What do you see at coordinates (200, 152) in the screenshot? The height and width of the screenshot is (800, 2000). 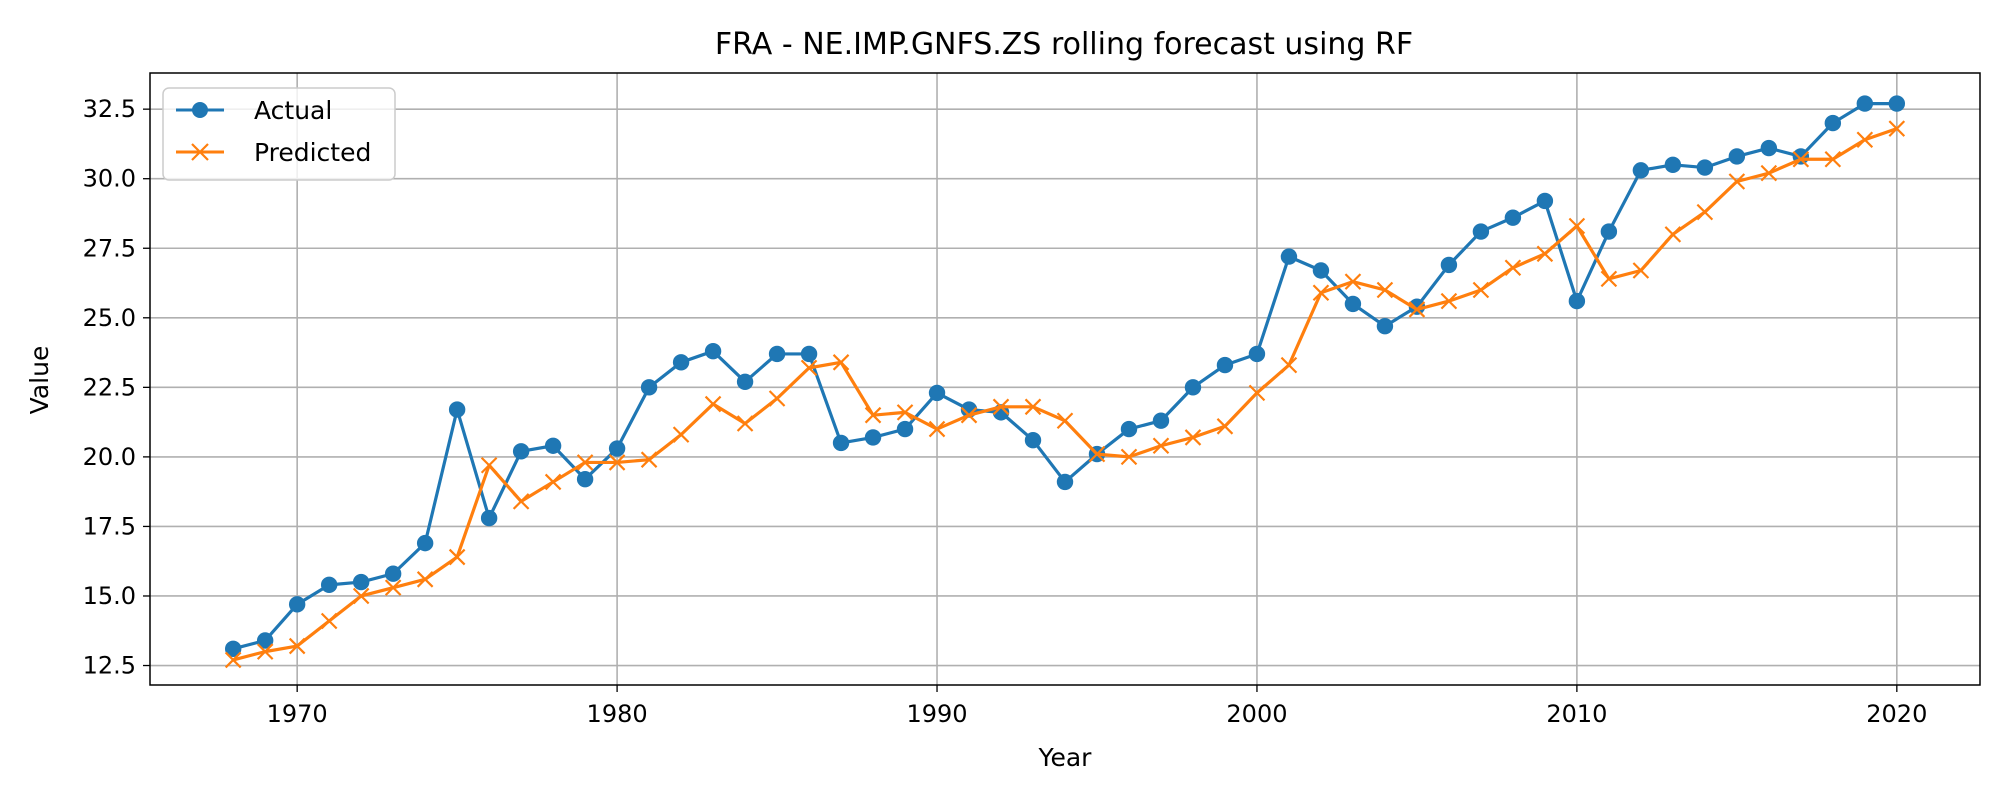 I see `legend-predicted-marker` at bounding box center [200, 152].